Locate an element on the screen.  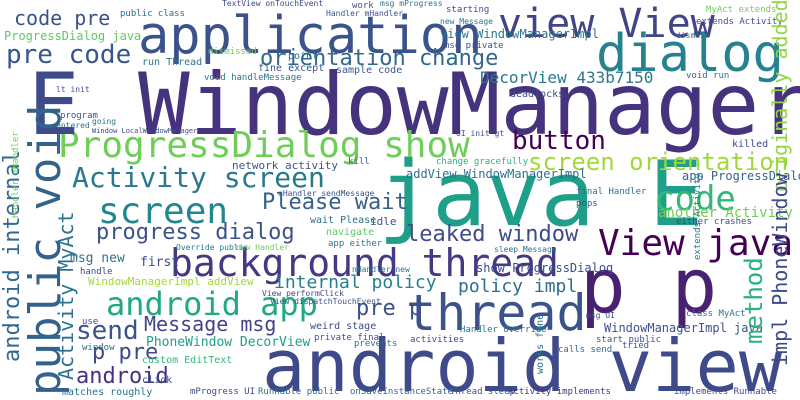
word-click: click is located at coordinates (157, 380).